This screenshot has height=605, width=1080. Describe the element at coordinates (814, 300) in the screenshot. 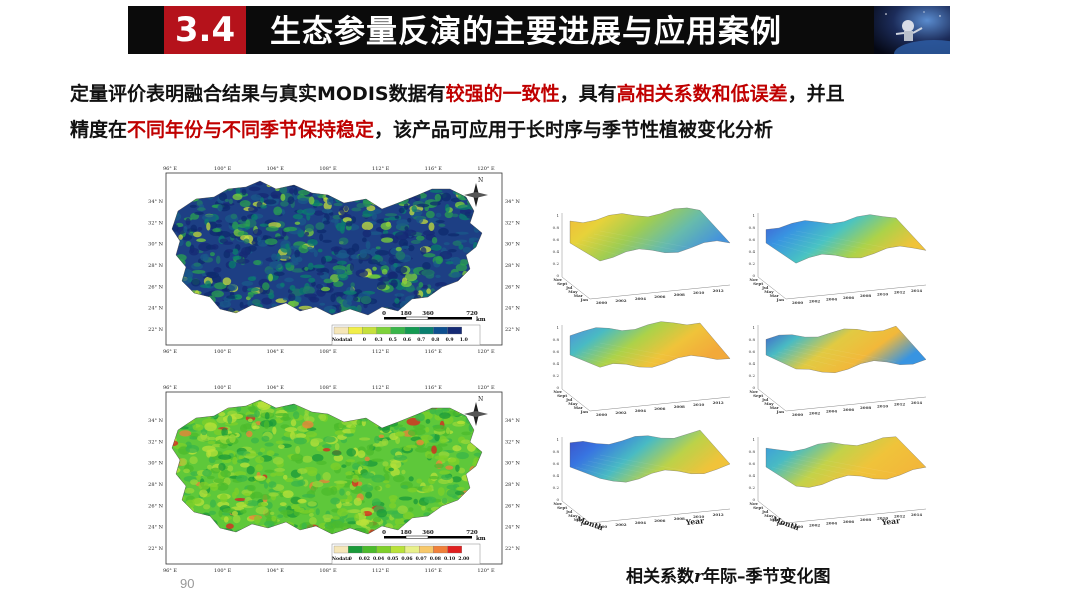

I see `year-tick: 2002` at that location.